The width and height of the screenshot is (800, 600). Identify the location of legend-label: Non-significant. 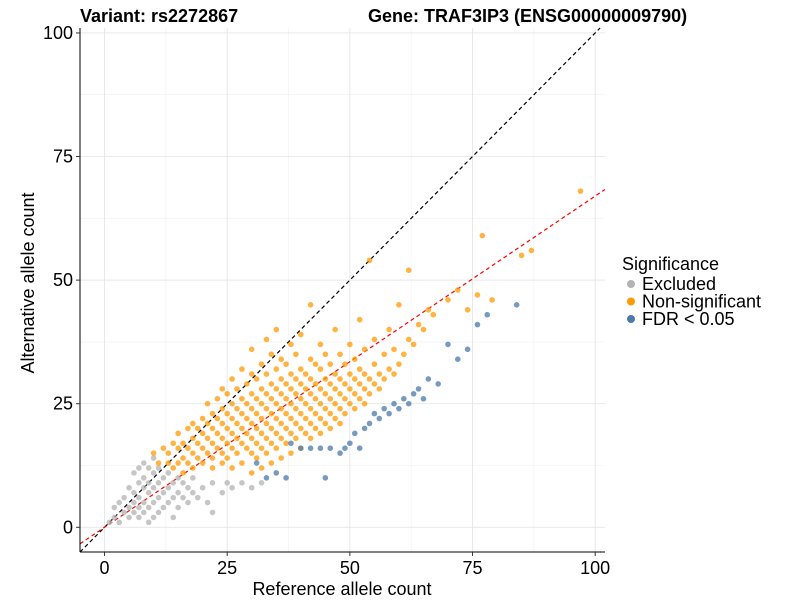
(701, 302).